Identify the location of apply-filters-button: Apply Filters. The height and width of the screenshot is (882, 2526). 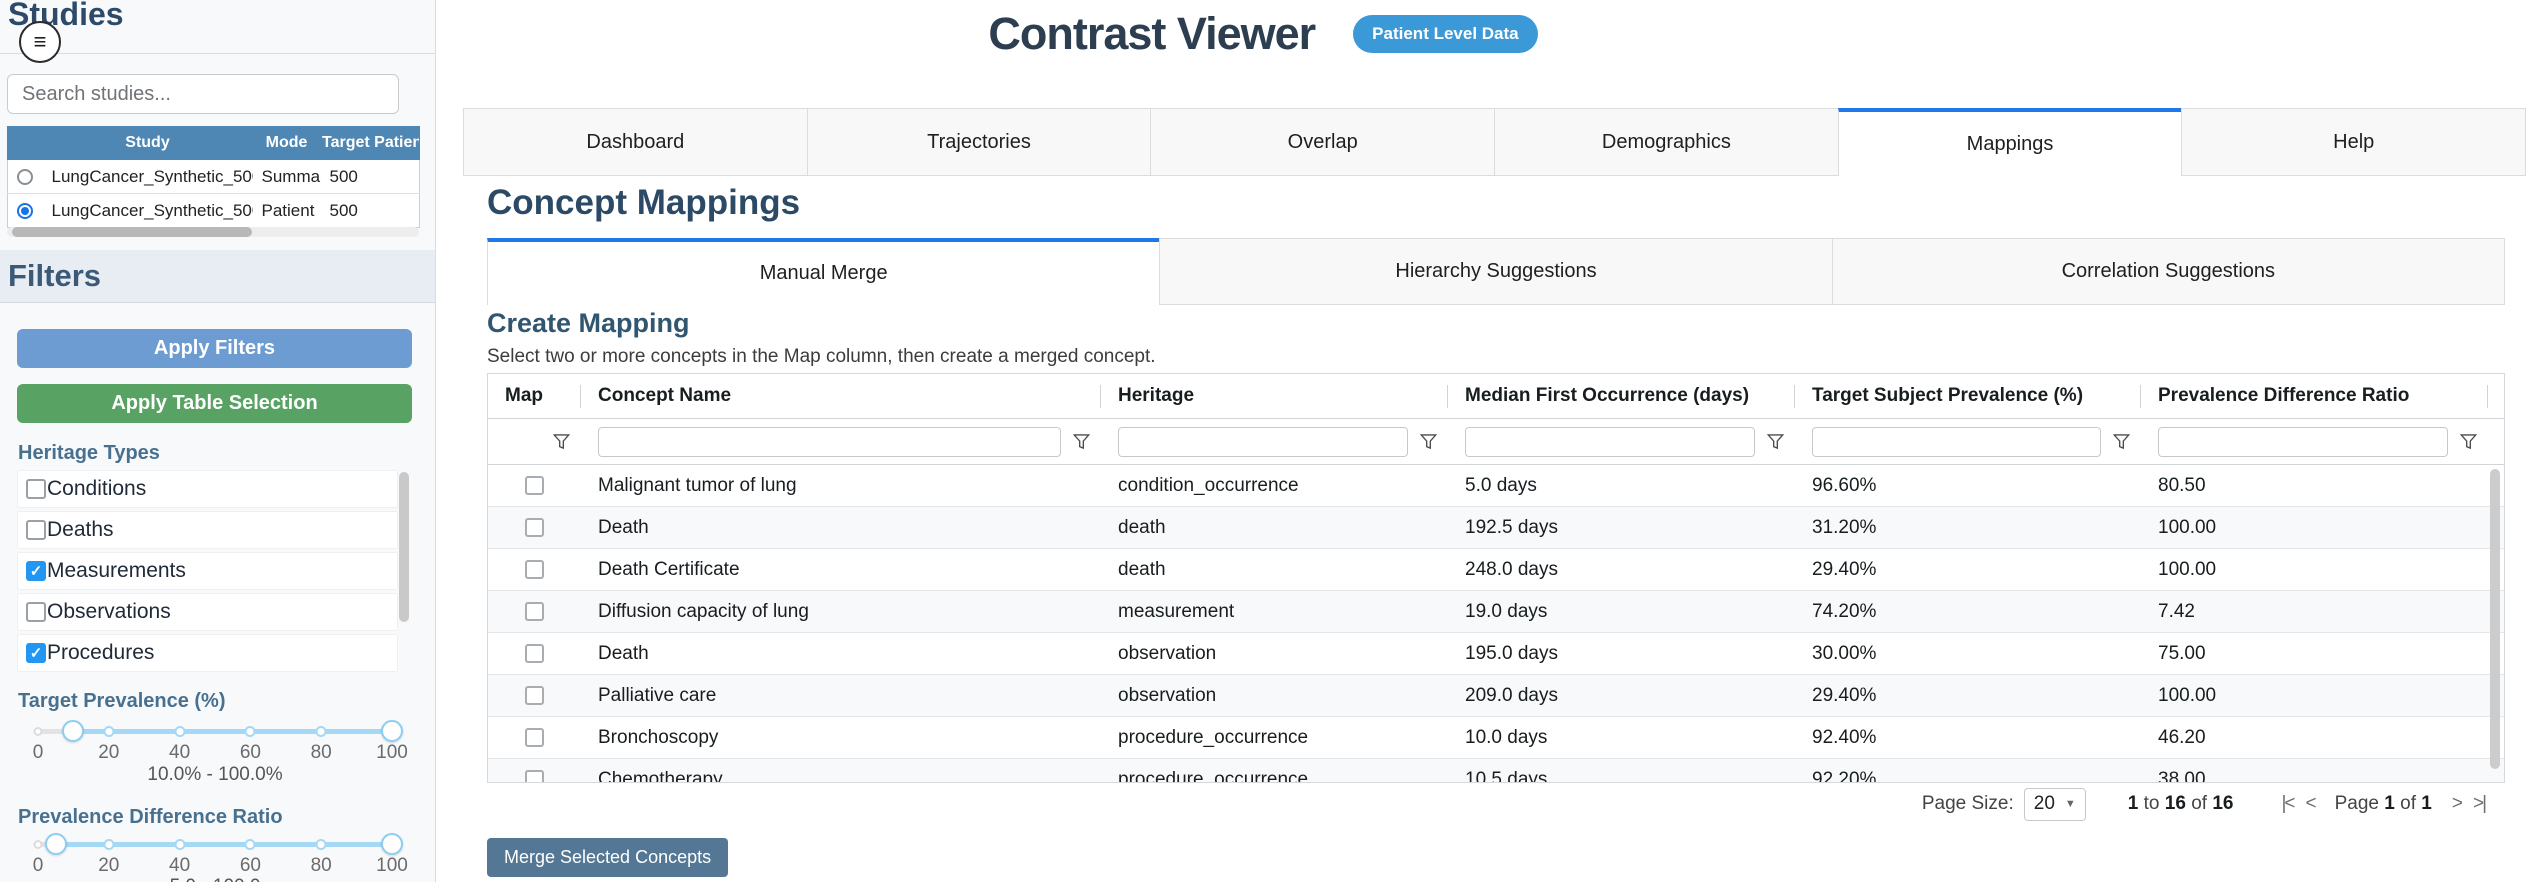
(214, 348).